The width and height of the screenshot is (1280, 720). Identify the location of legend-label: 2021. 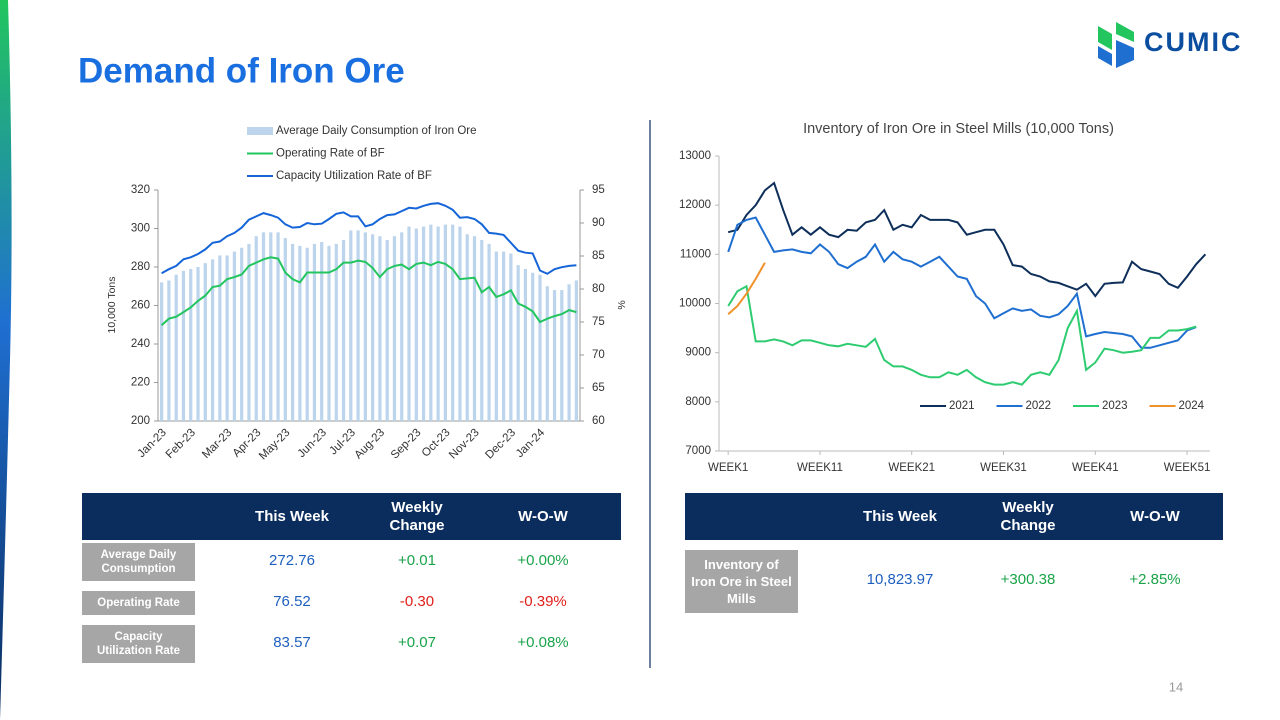
(962, 406).